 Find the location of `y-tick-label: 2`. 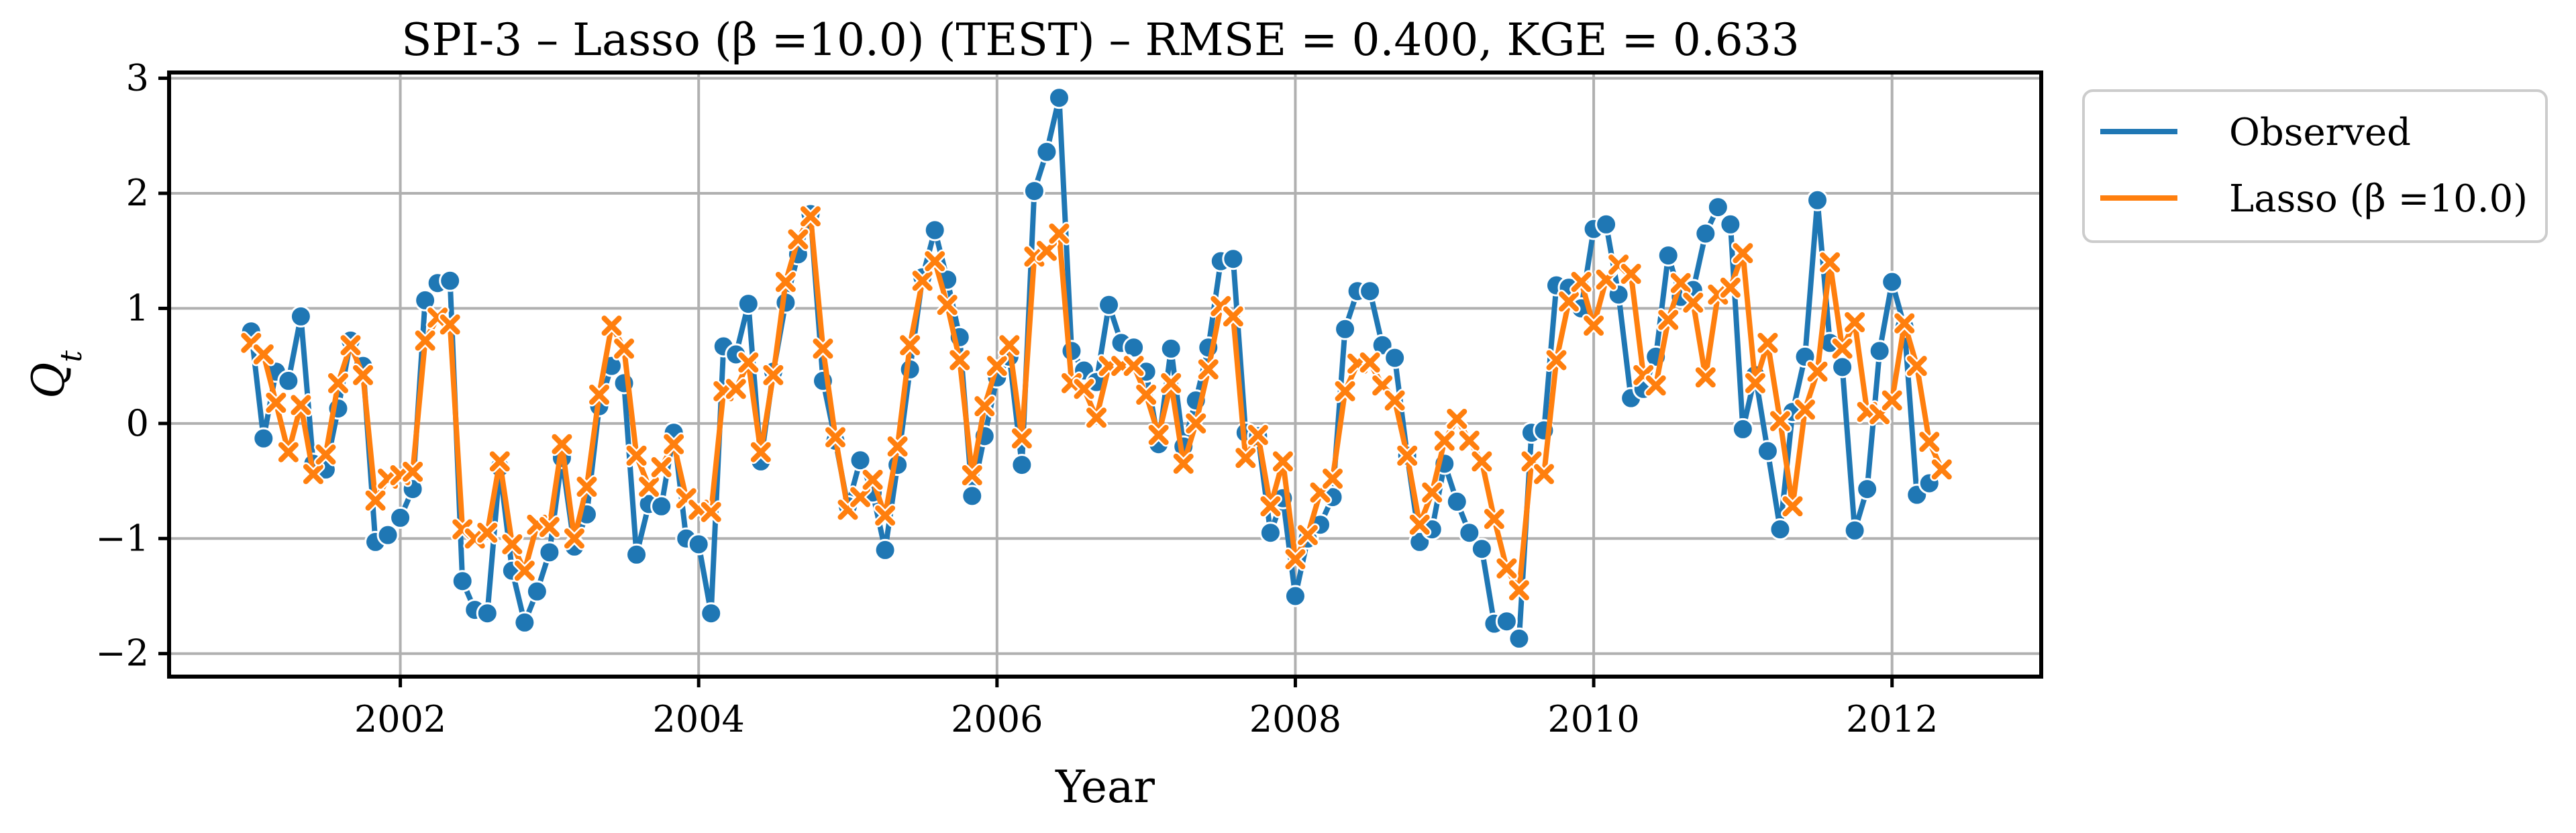

y-tick-label: 2 is located at coordinates (137, 193).